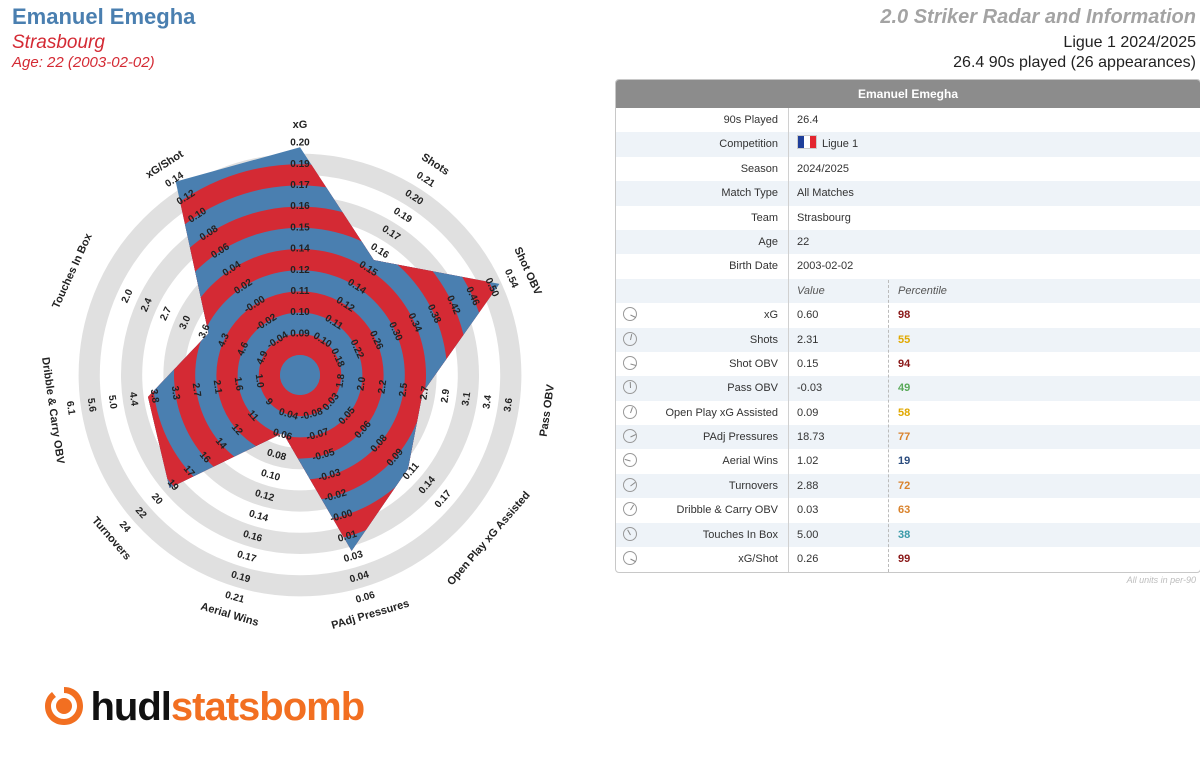 Image resolution: width=1200 pixels, height=761 pixels. What do you see at coordinates (1038, 17) in the screenshot?
I see `report-title: 2.0 Striker Radar and Information` at bounding box center [1038, 17].